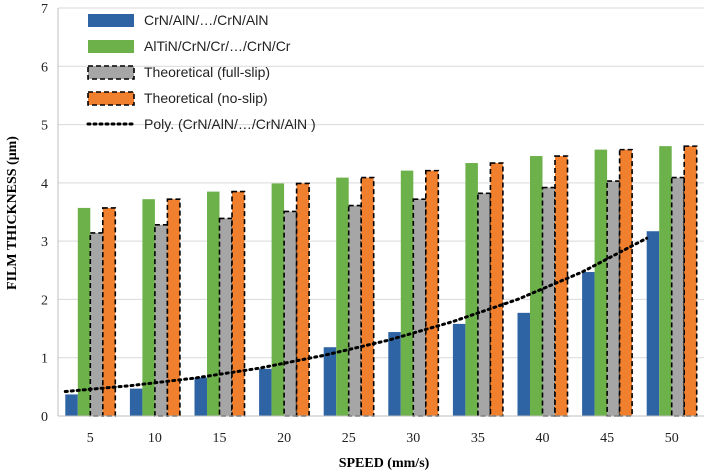 The image size is (707, 471). What do you see at coordinates (44, 242) in the screenshot?
I see `y-tick-label: 3` at bounding box center [44, 242].